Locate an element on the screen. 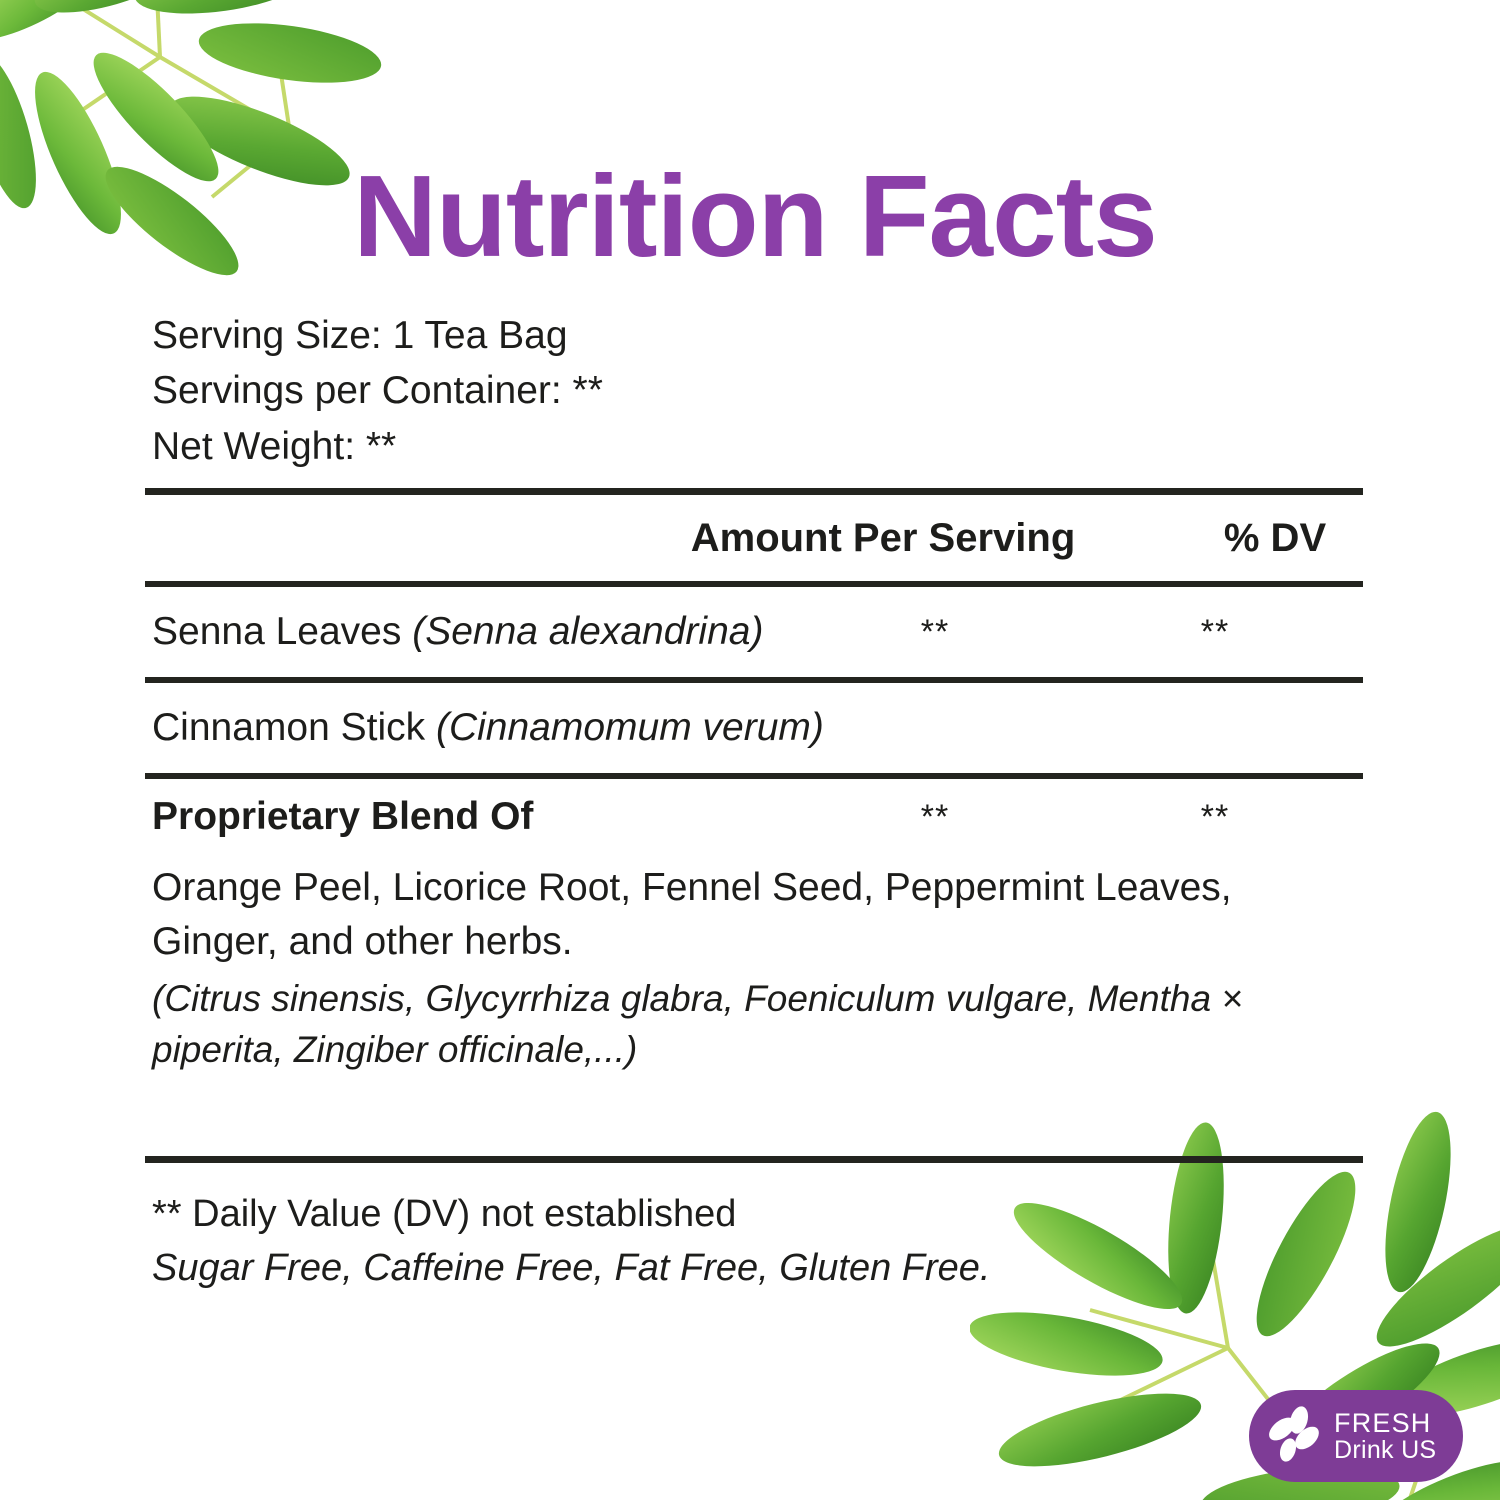 The width and height of the screenshot is (1500, 1500). table-rule-under-header is located at coordinates (754, 584).